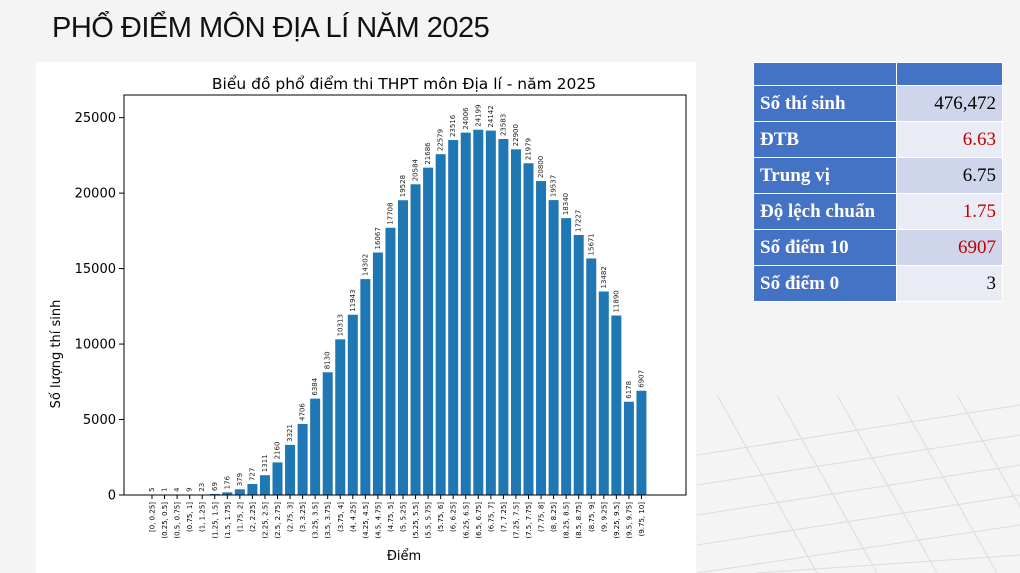  I want to click on x-tick-label: (8, 8.25], so click(554, 517).